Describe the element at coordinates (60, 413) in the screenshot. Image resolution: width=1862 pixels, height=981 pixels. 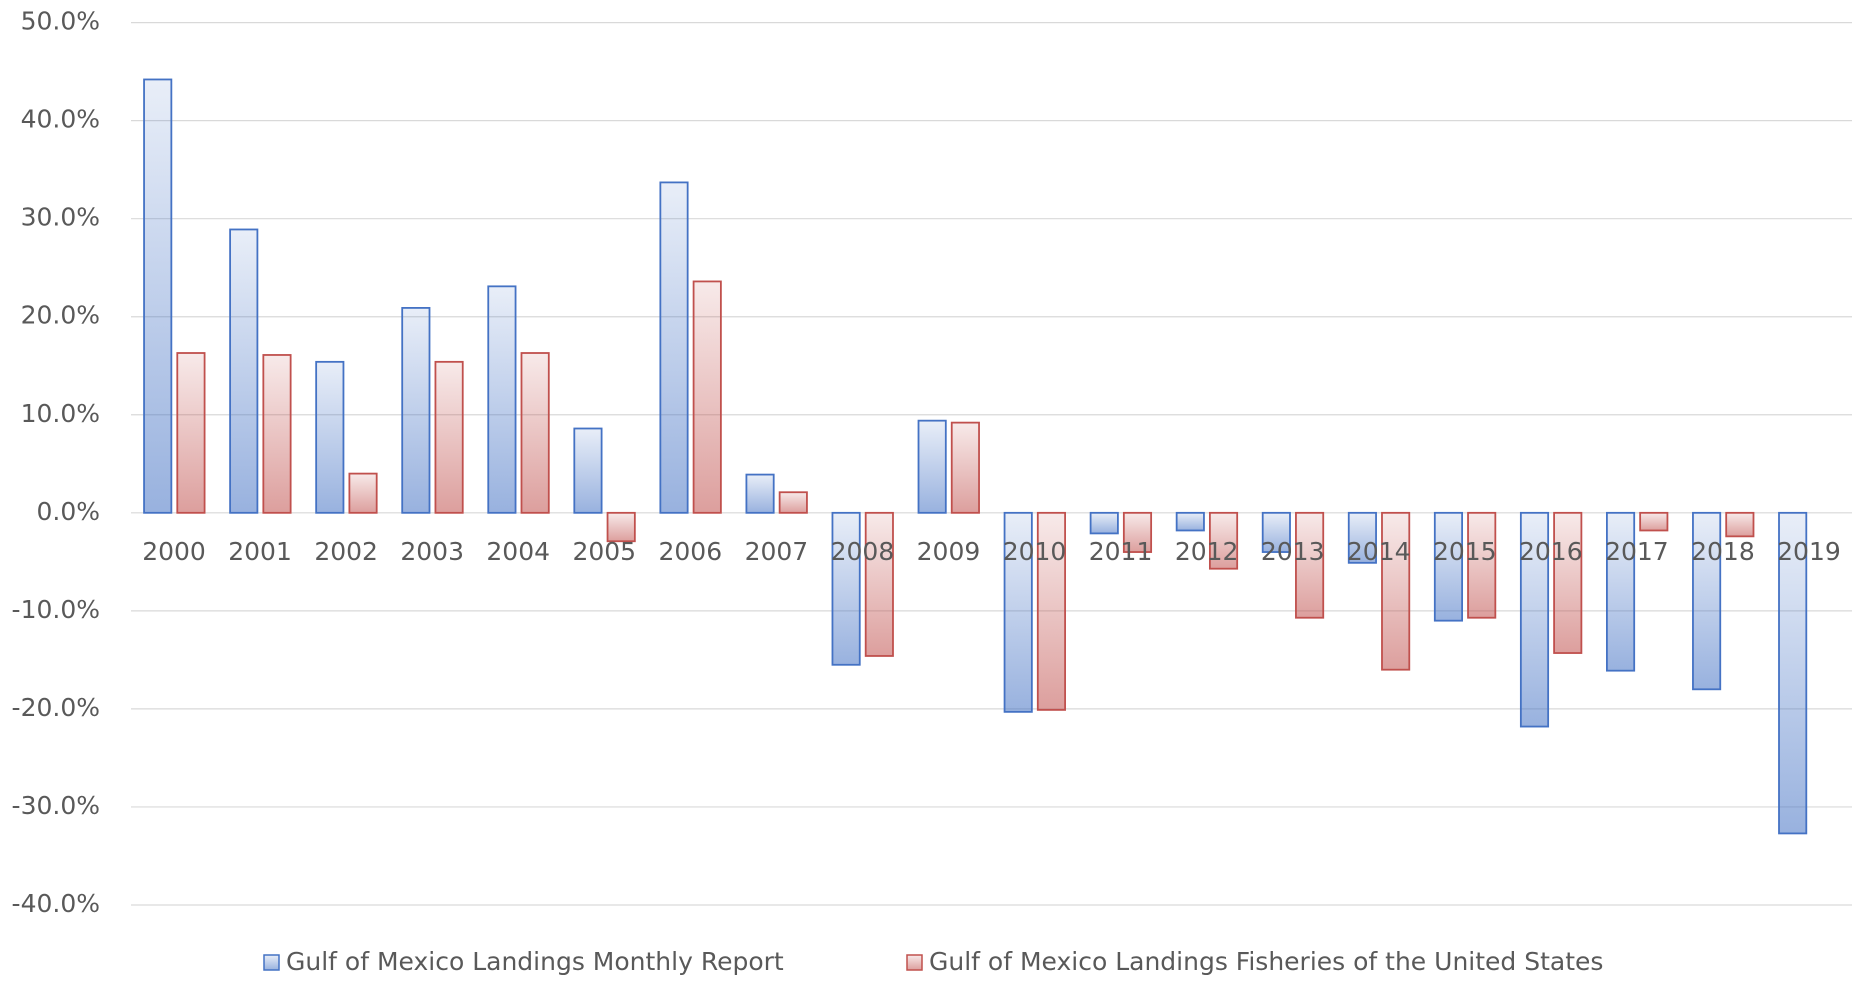
I see `y-tick-label: 10.0%` at that location.